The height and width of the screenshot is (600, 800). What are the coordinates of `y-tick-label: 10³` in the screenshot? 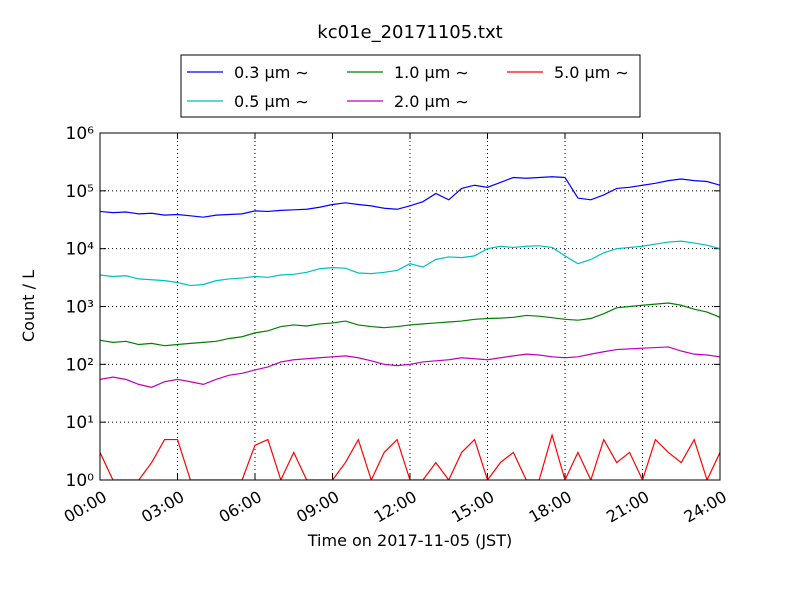 It's located at (80, 308).